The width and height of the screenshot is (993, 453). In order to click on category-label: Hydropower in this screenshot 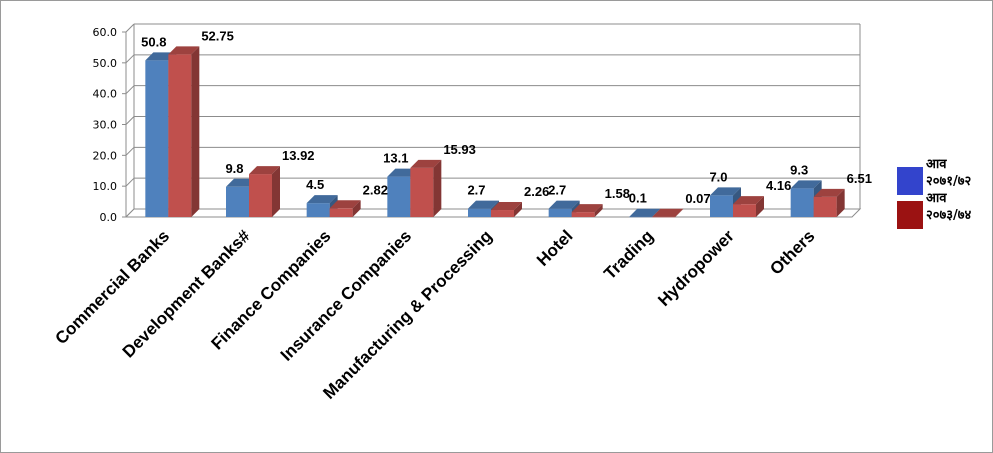, I will do `click(696, 268)`.